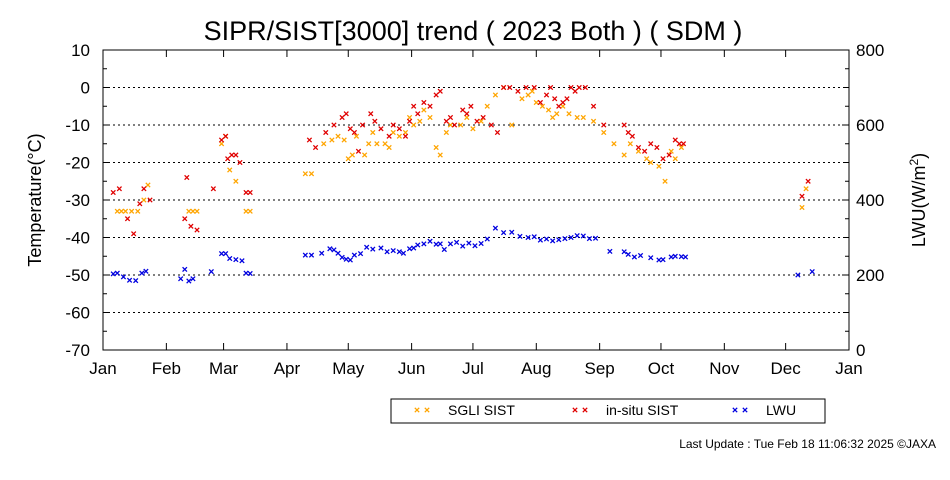  I want to click on x-tick-label: Aug, so click(536, 368).